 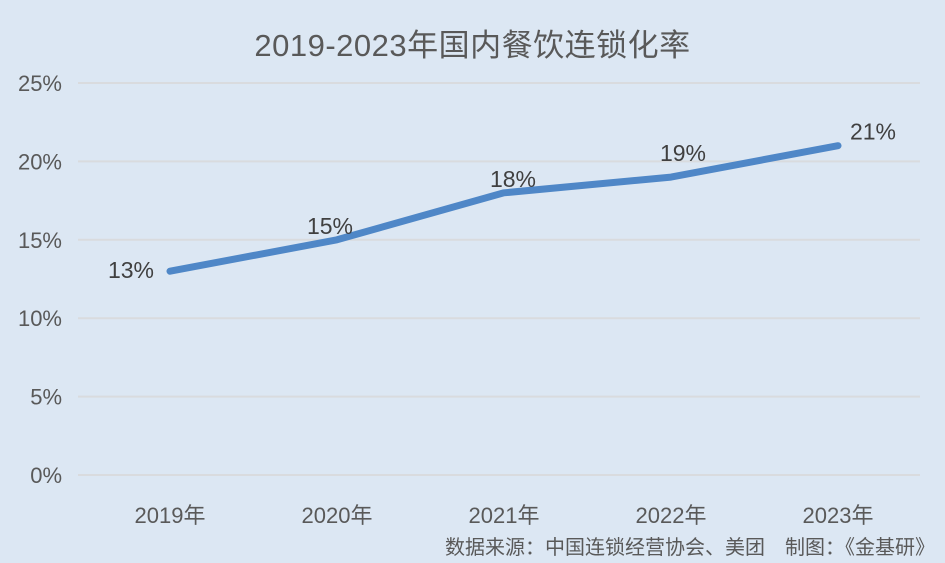 What do you see at coordinates (131, 270) in the screenshot?
I see `data-label: 13%` at bounding box center [131, 270].